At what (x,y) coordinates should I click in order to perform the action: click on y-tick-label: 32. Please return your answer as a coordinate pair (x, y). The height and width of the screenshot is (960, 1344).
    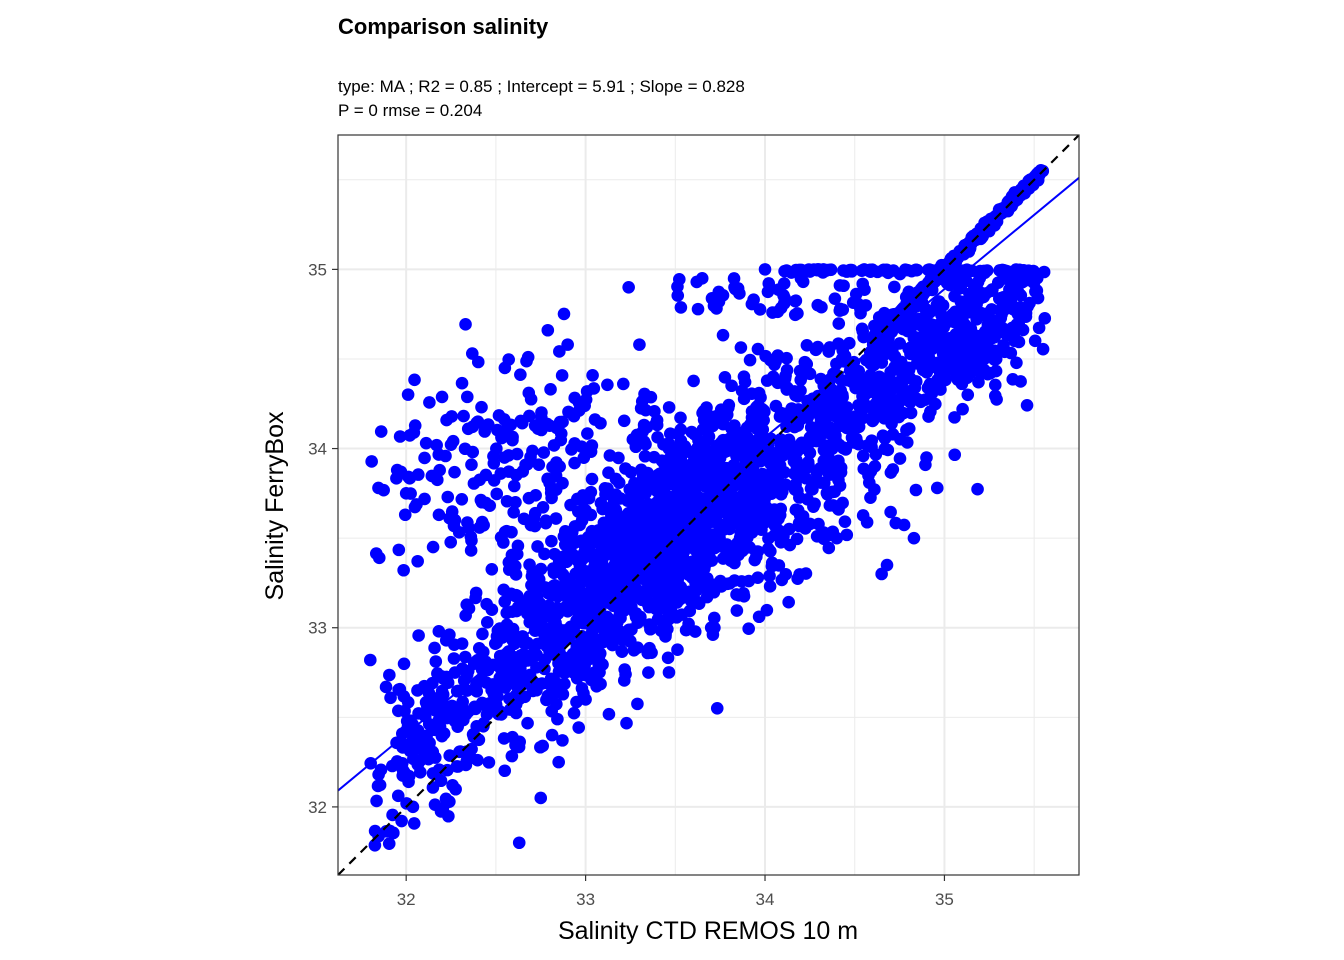
    Looking at the image, I should click on (317, 807).